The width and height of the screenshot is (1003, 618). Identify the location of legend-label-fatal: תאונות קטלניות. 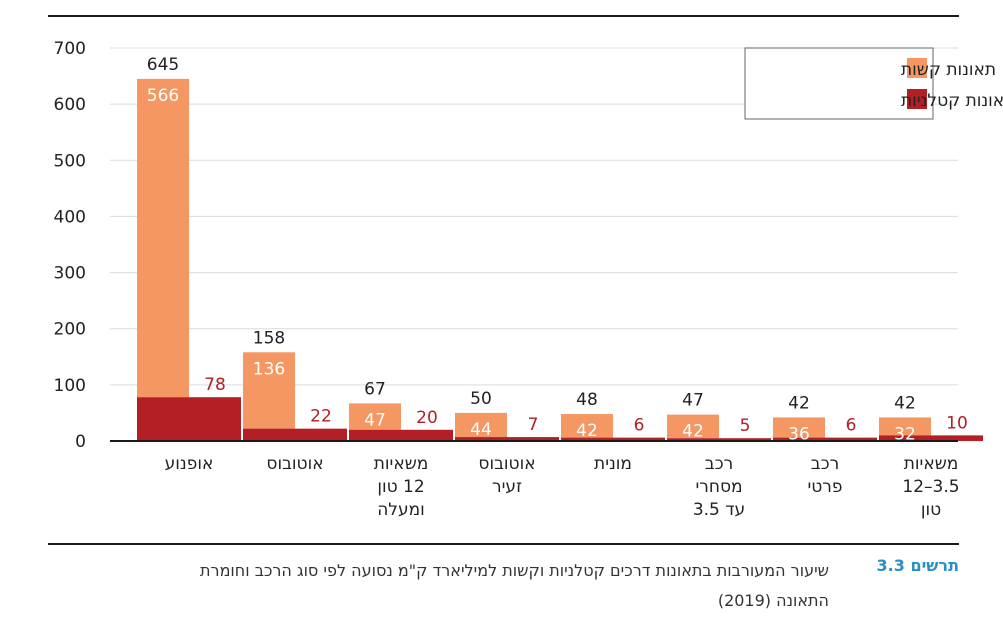
(952, 101).